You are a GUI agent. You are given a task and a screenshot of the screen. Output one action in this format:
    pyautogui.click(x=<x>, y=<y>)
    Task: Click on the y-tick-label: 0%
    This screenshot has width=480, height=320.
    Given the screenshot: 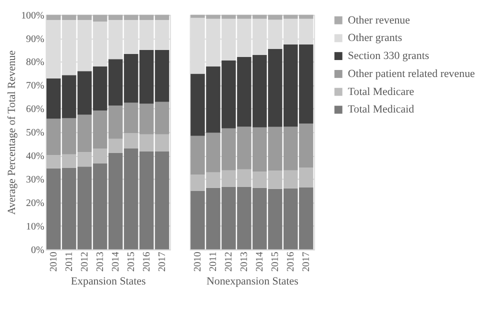 What is the action you would take?
    pyautogui.click(x=37, y=250)
    